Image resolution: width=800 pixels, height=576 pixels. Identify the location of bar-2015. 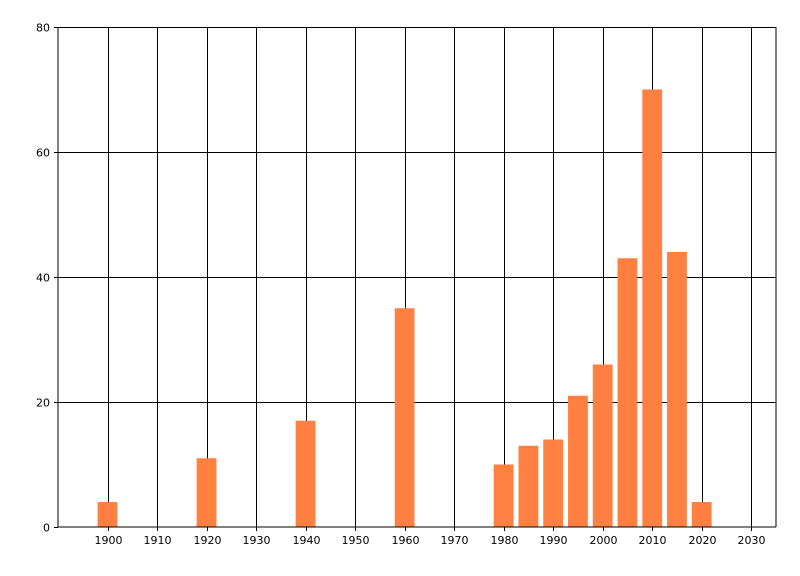
(677, 389).